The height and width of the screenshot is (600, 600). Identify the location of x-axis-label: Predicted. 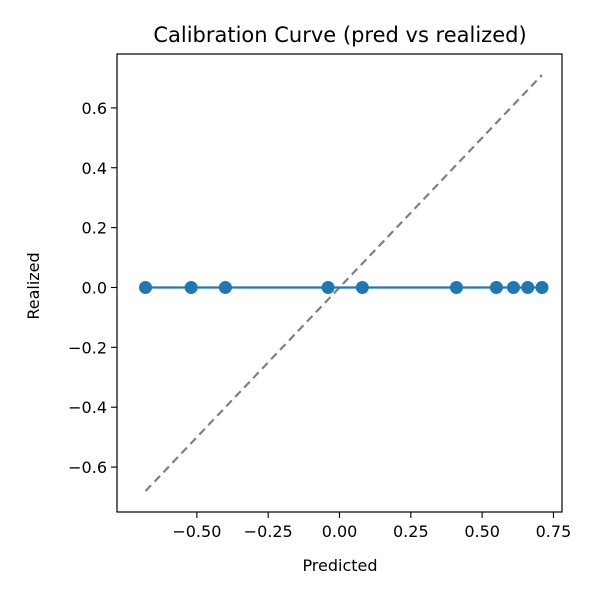
(339, 565).